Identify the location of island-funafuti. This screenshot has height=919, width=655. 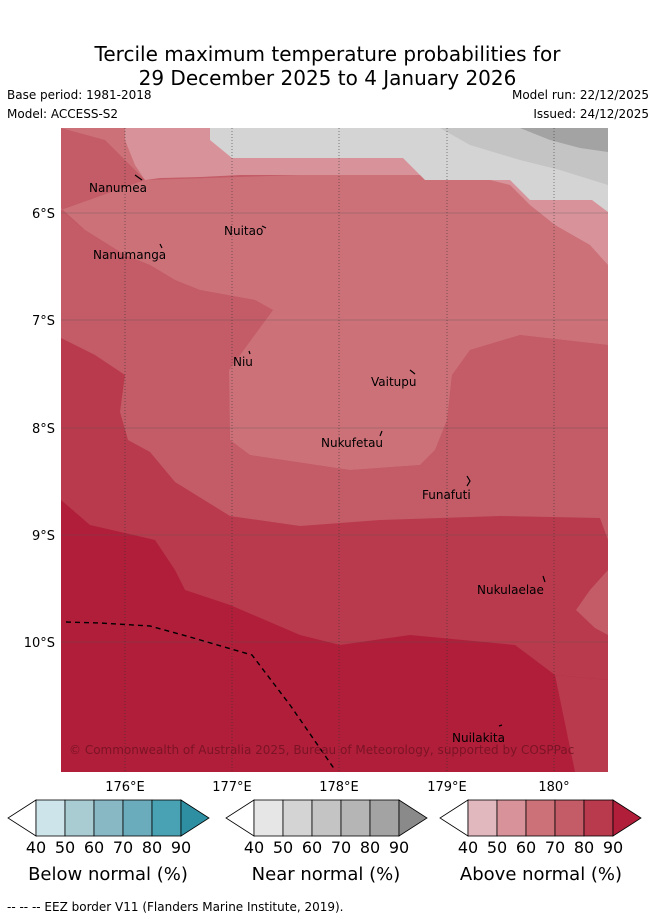
(468, 481).